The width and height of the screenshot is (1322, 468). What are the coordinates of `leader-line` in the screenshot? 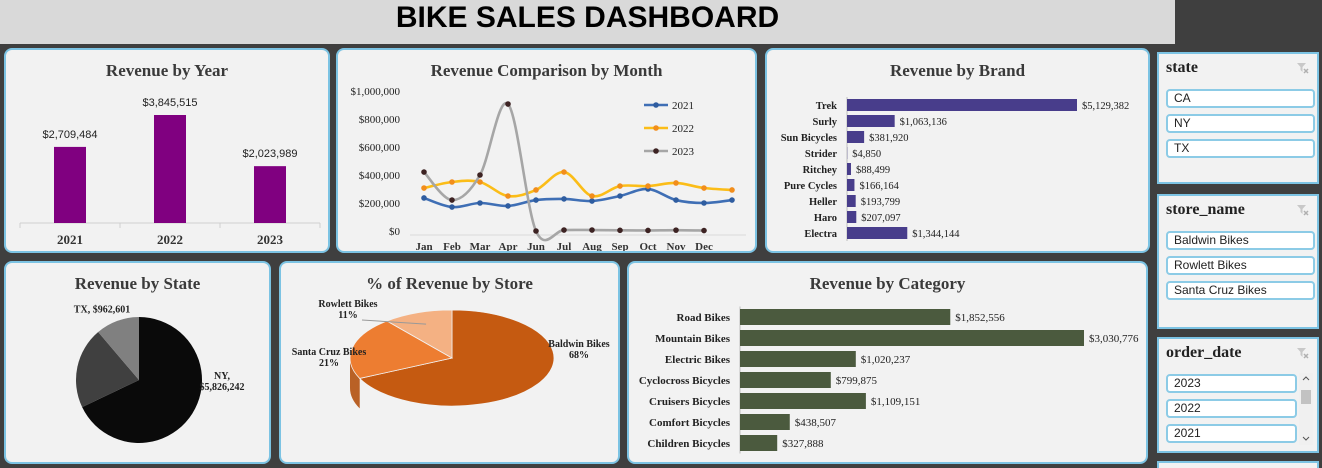 It's located at (394, 322).